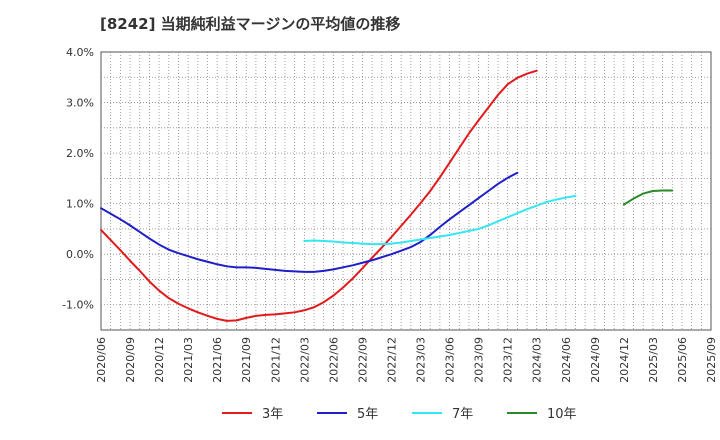  I want to click on x-tick-label: 2023/09, so click(479, 360).